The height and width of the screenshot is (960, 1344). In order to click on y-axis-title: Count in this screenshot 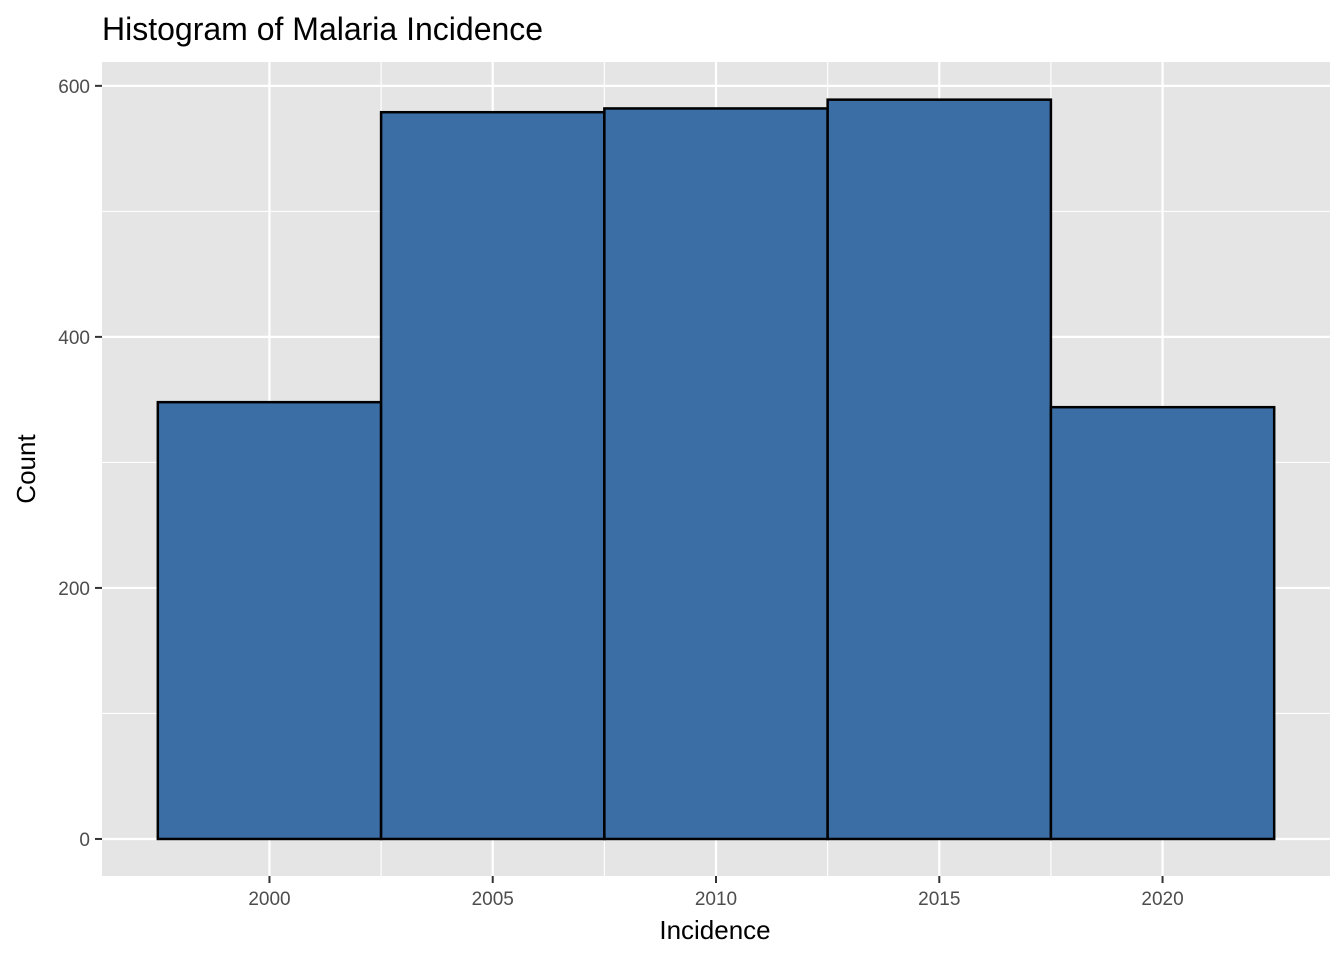, I will do `click(26, 469)`.